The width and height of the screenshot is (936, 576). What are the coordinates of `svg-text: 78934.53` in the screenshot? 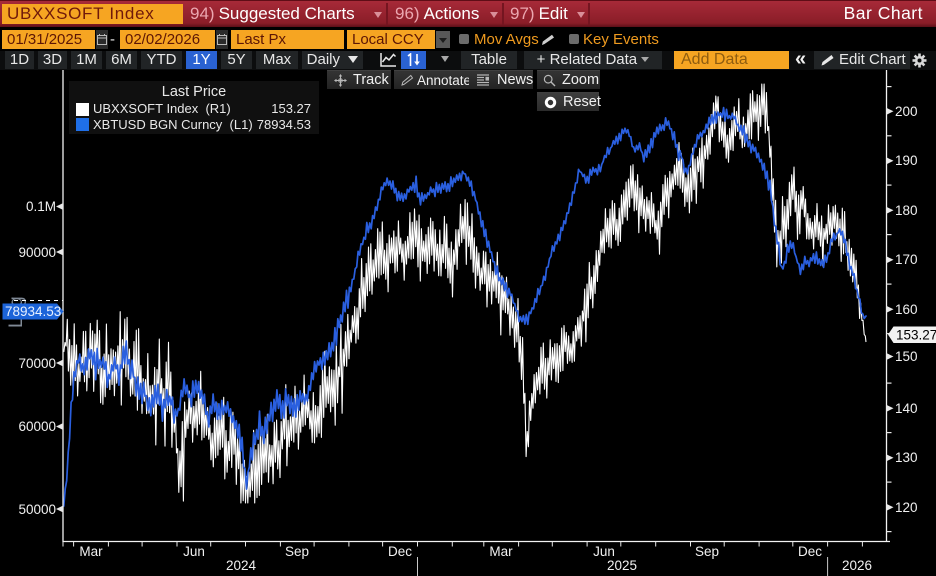 It's located at (33, 311).